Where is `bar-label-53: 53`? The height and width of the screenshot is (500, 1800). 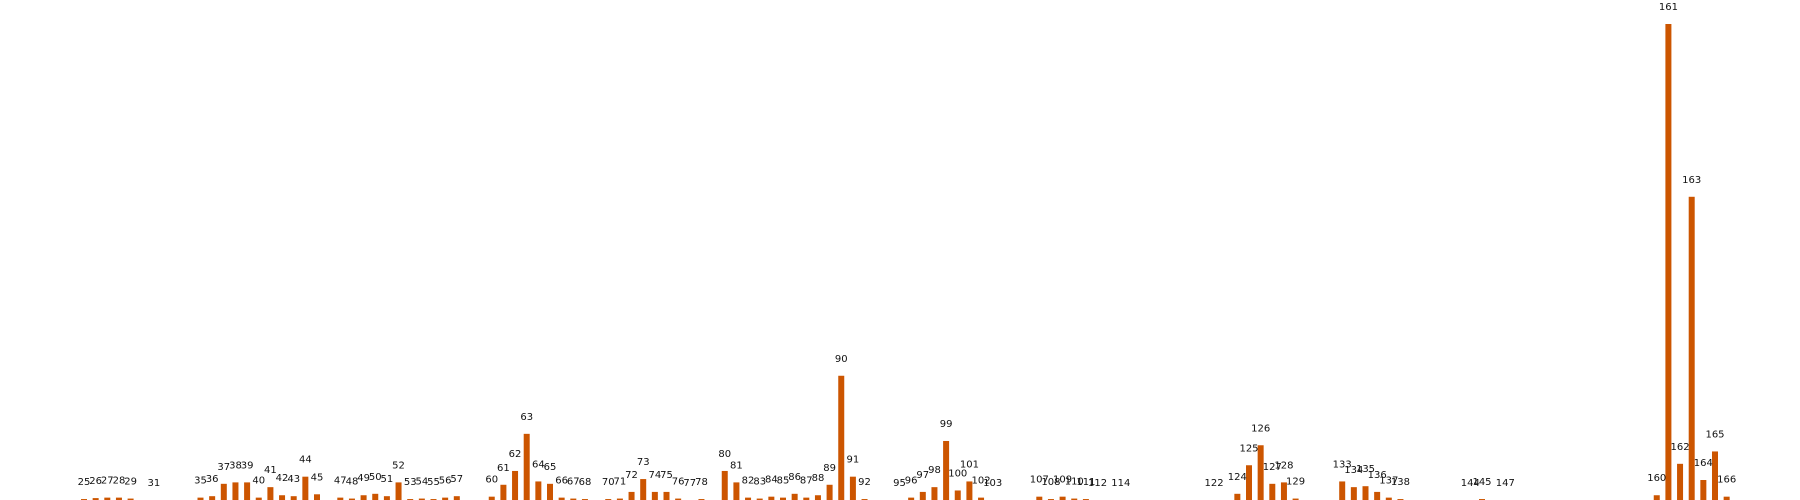
bar-label-53: 53 is located at coordinates (410, 482).